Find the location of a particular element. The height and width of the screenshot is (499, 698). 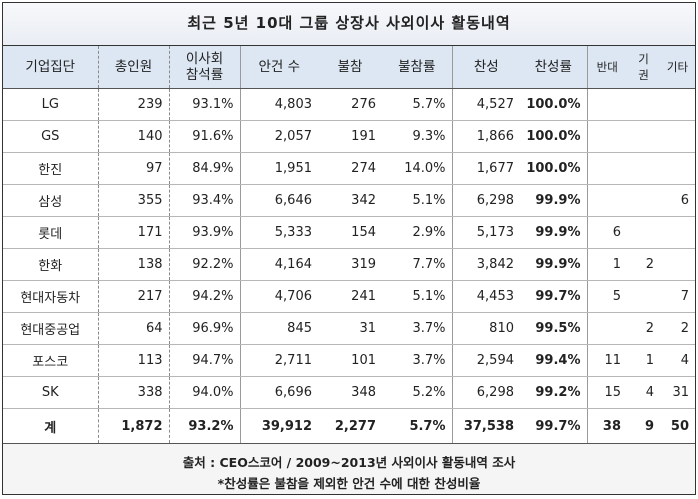

header-oppose: 반대 is located at coordinates (607, 67).